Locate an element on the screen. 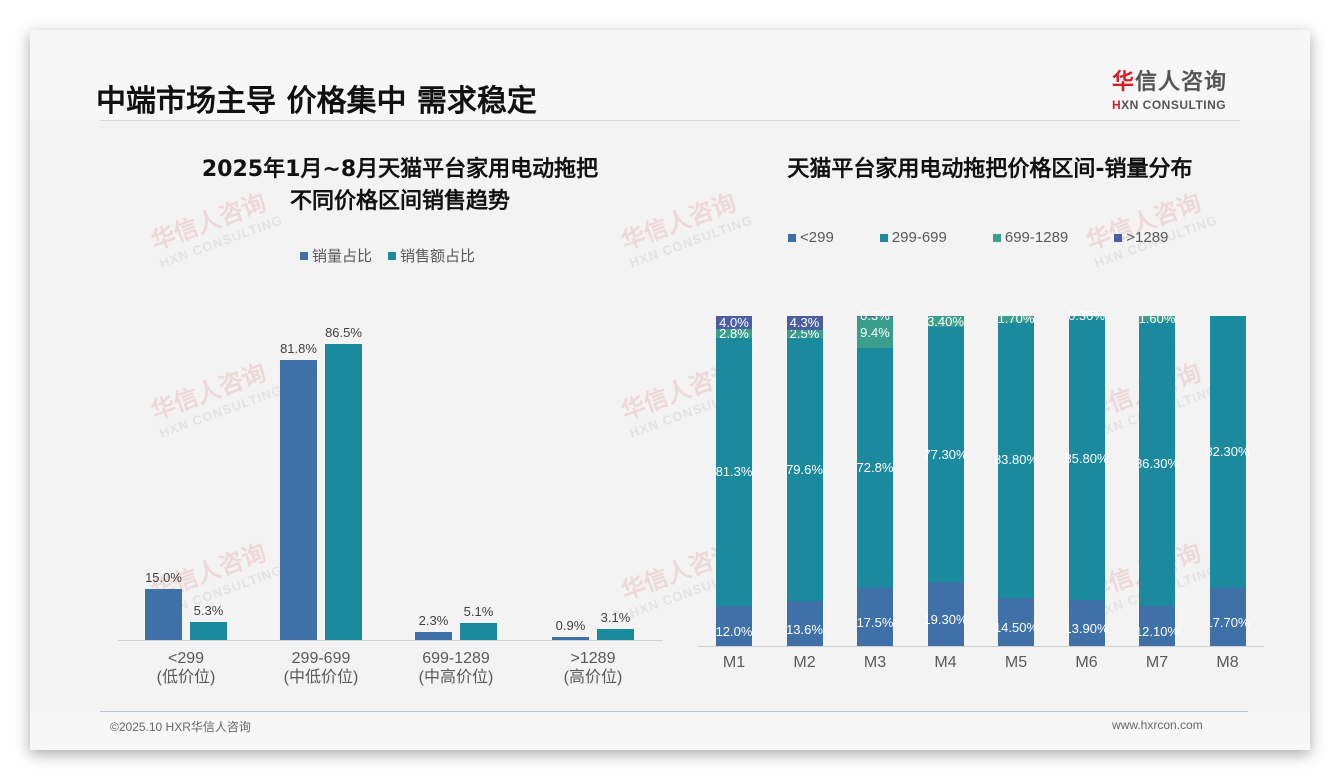 The height and width of the screenshot is (780, 1340). segment-value-label: 72.8% is located at coordinates (875, 468).